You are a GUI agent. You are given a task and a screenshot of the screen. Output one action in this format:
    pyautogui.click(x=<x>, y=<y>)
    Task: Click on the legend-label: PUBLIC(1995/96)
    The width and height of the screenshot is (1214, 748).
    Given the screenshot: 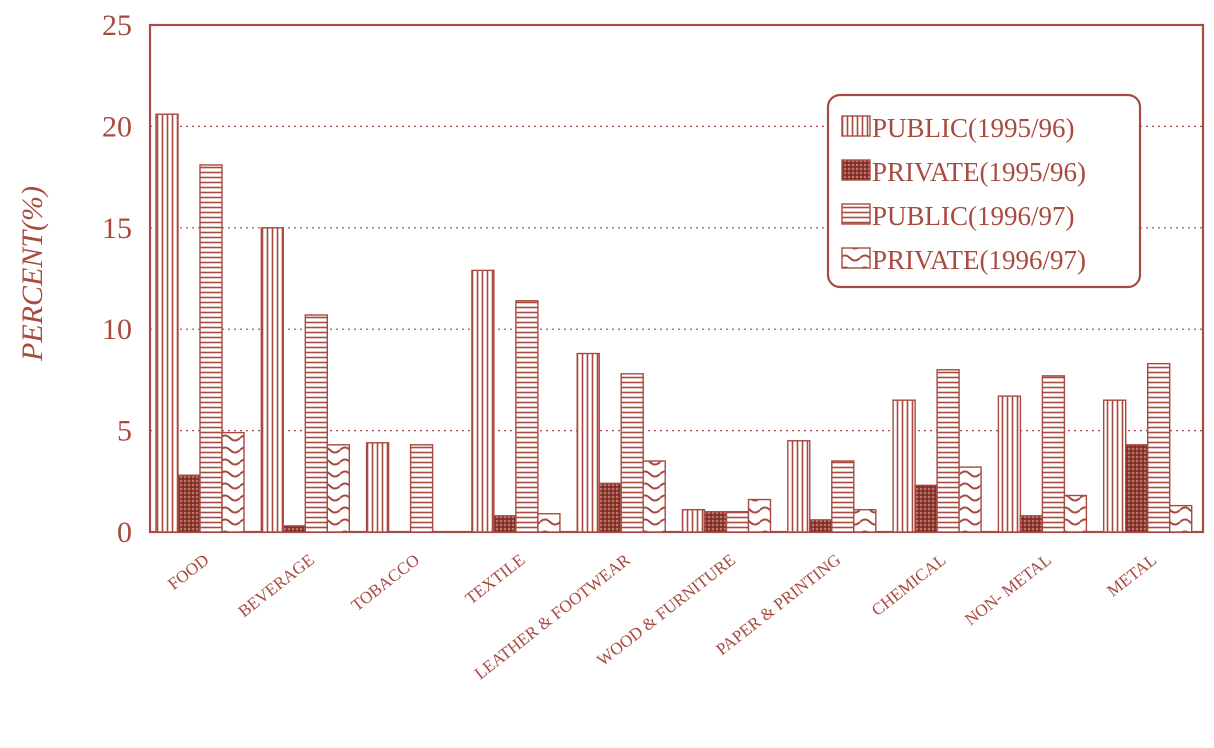 What is the action you would take?
    pyautogui.click(x=973, y=128)
    